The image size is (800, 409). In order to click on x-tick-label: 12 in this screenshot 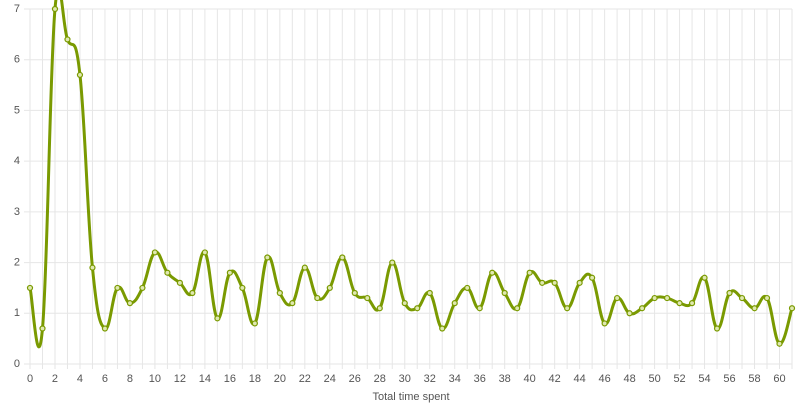, I will do `click(180, 379)`.